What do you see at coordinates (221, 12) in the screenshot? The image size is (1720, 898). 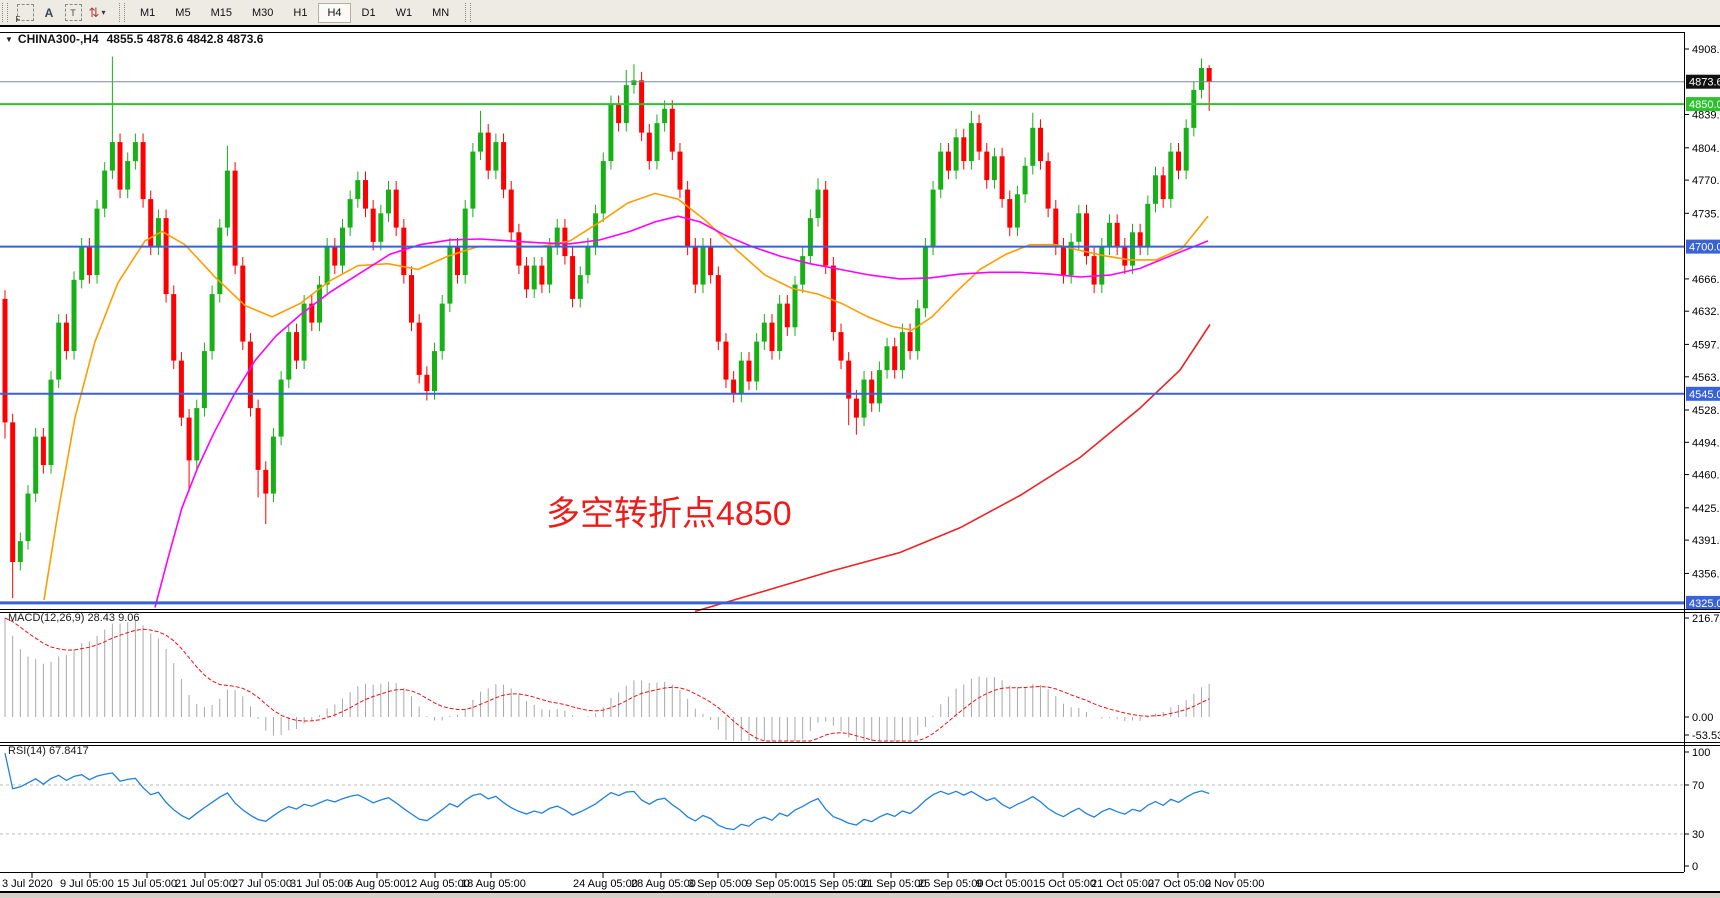 I see `tf-button-m15: M15` at bounding box center [221, 12].